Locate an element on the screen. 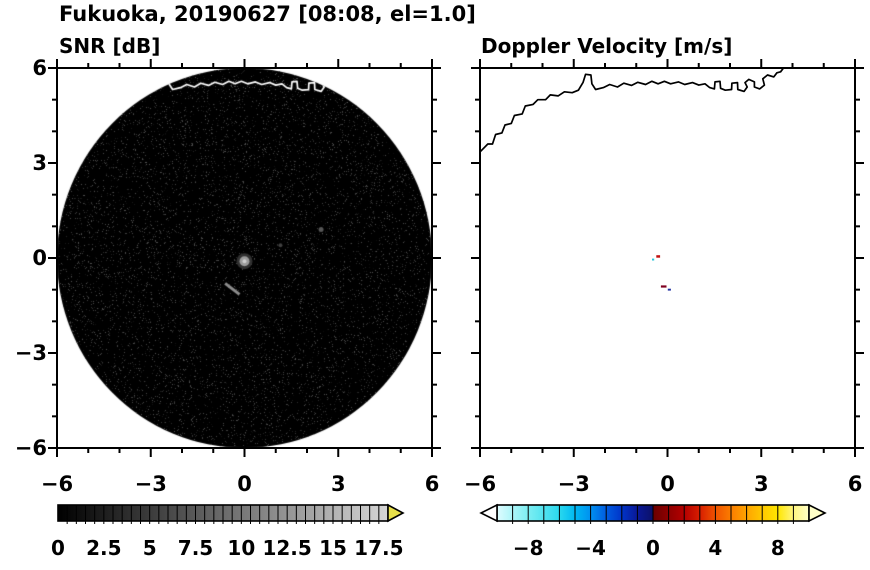 The image size is (870, 570). colorbar-tick-label: 2.5 is located at coordinates (104, 548).